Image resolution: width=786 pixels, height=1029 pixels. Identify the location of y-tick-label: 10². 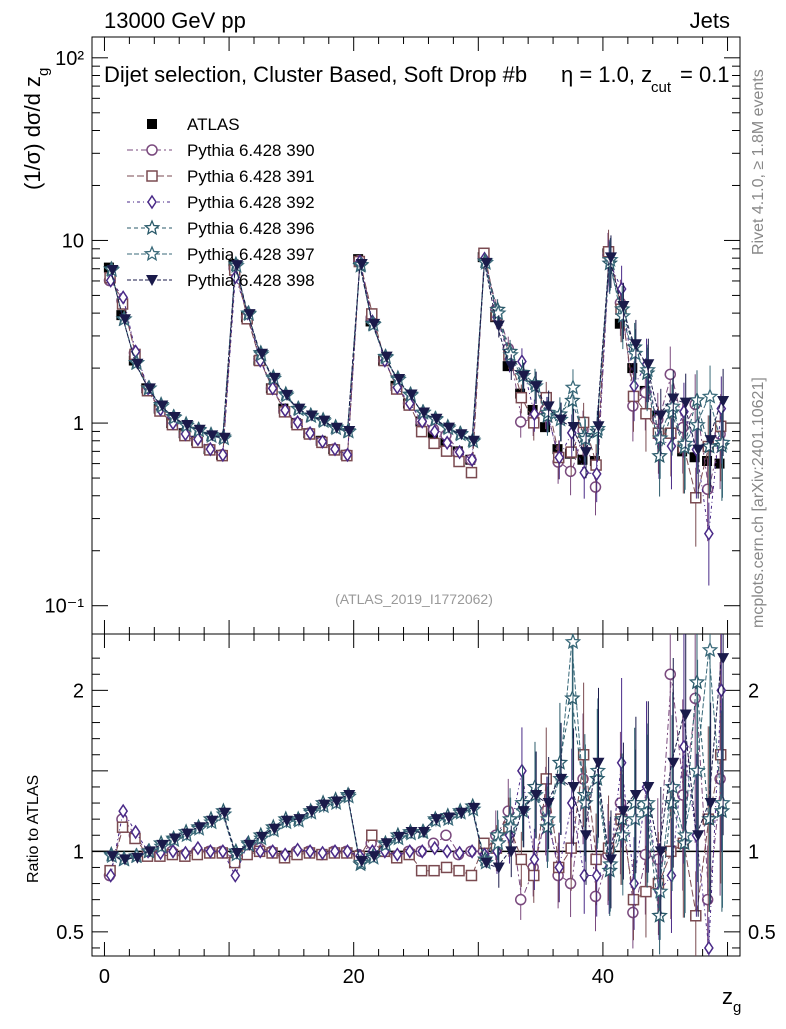
(69, 59).